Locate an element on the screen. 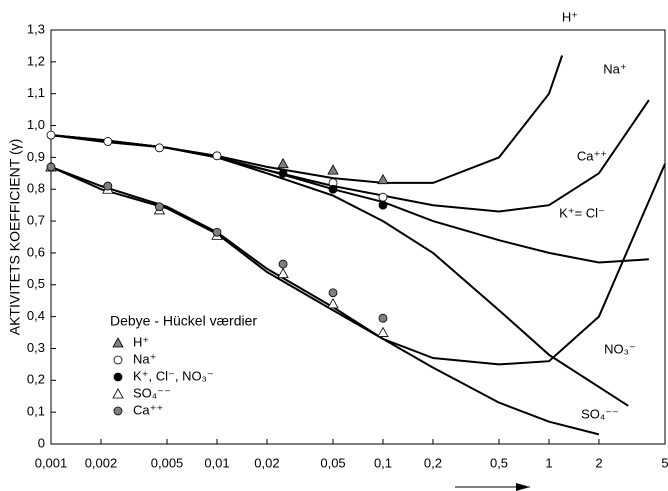 Image resolution: width=668 pixels, height=491 pixels. legend-title: Debye - Hückel værdier is located at coordinates (183, 321).